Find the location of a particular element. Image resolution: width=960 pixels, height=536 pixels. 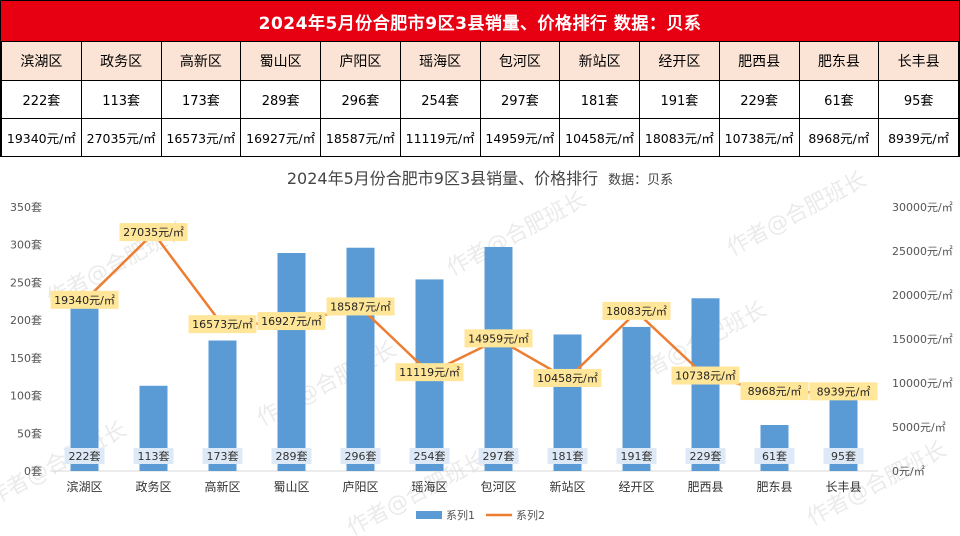

category-label: 长丰县 is located at coordinates (843, 487).